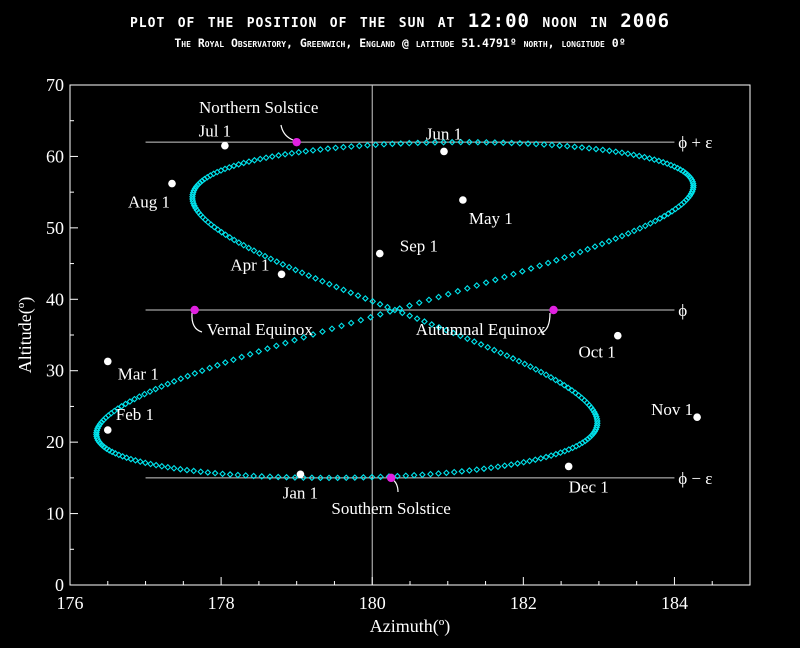 Image resolution: width=800 pixels, height=648 pixels. I want to click on month-label: Jun 1, so click(444, 133).